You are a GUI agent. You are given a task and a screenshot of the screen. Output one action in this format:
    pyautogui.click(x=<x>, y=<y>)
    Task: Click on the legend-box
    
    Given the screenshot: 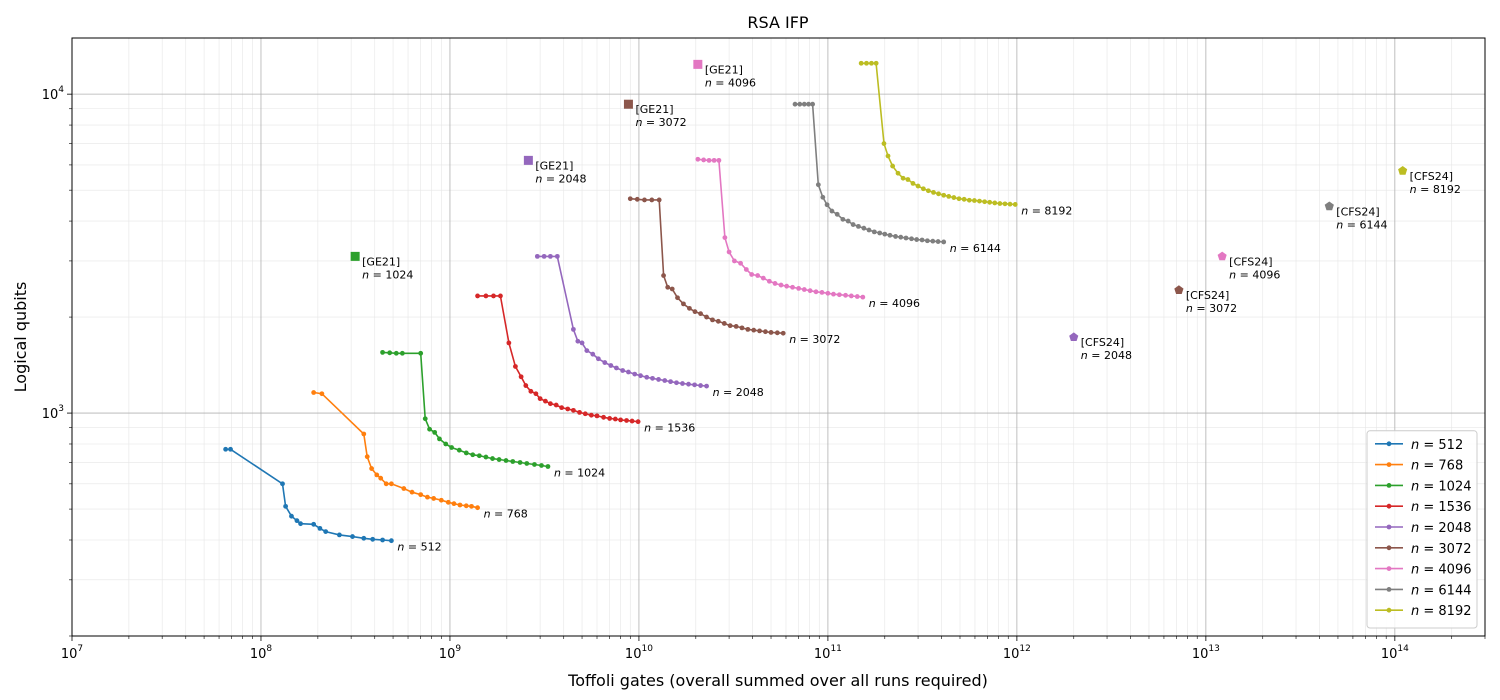 What is the action you would take?
    pyautogui.click(x=1422, y=529)
    